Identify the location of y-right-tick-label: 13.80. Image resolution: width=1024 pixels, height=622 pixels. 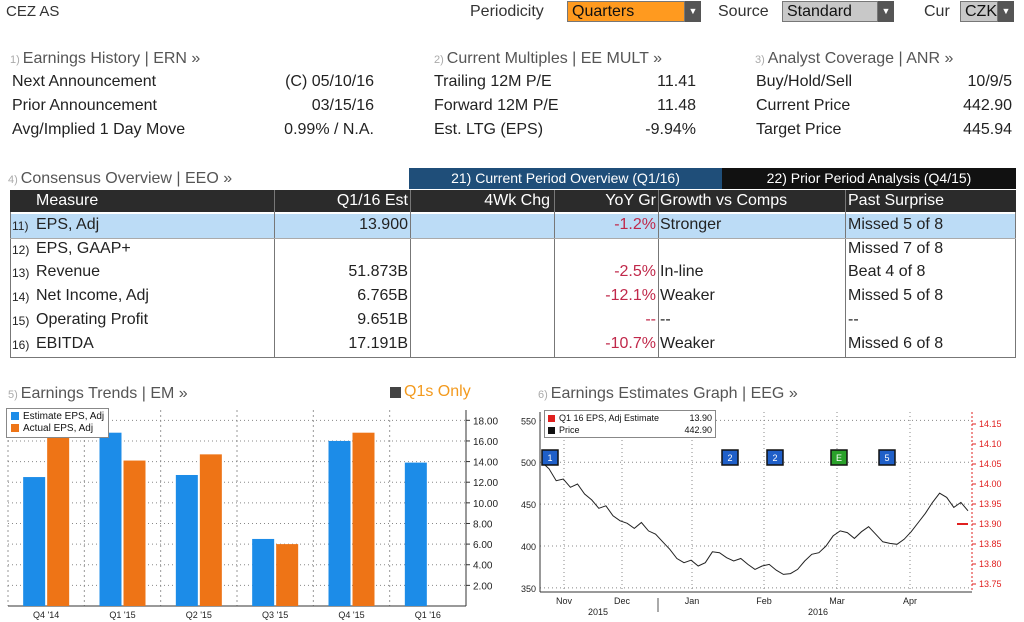
(990, 564).